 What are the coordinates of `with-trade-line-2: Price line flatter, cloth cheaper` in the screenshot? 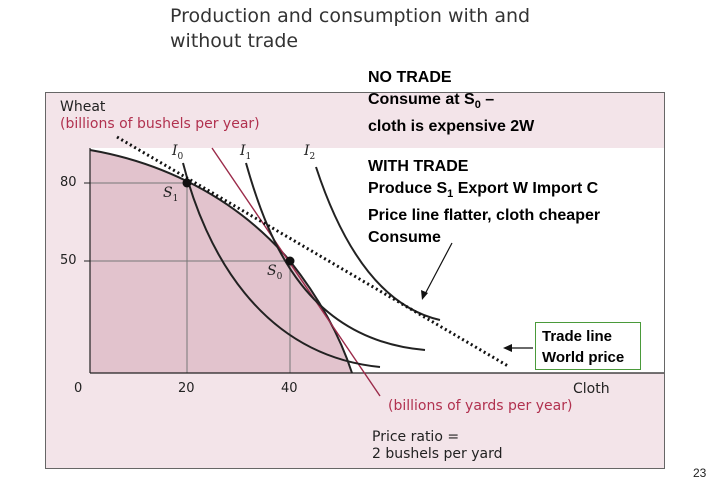 It's located at (484, 216).